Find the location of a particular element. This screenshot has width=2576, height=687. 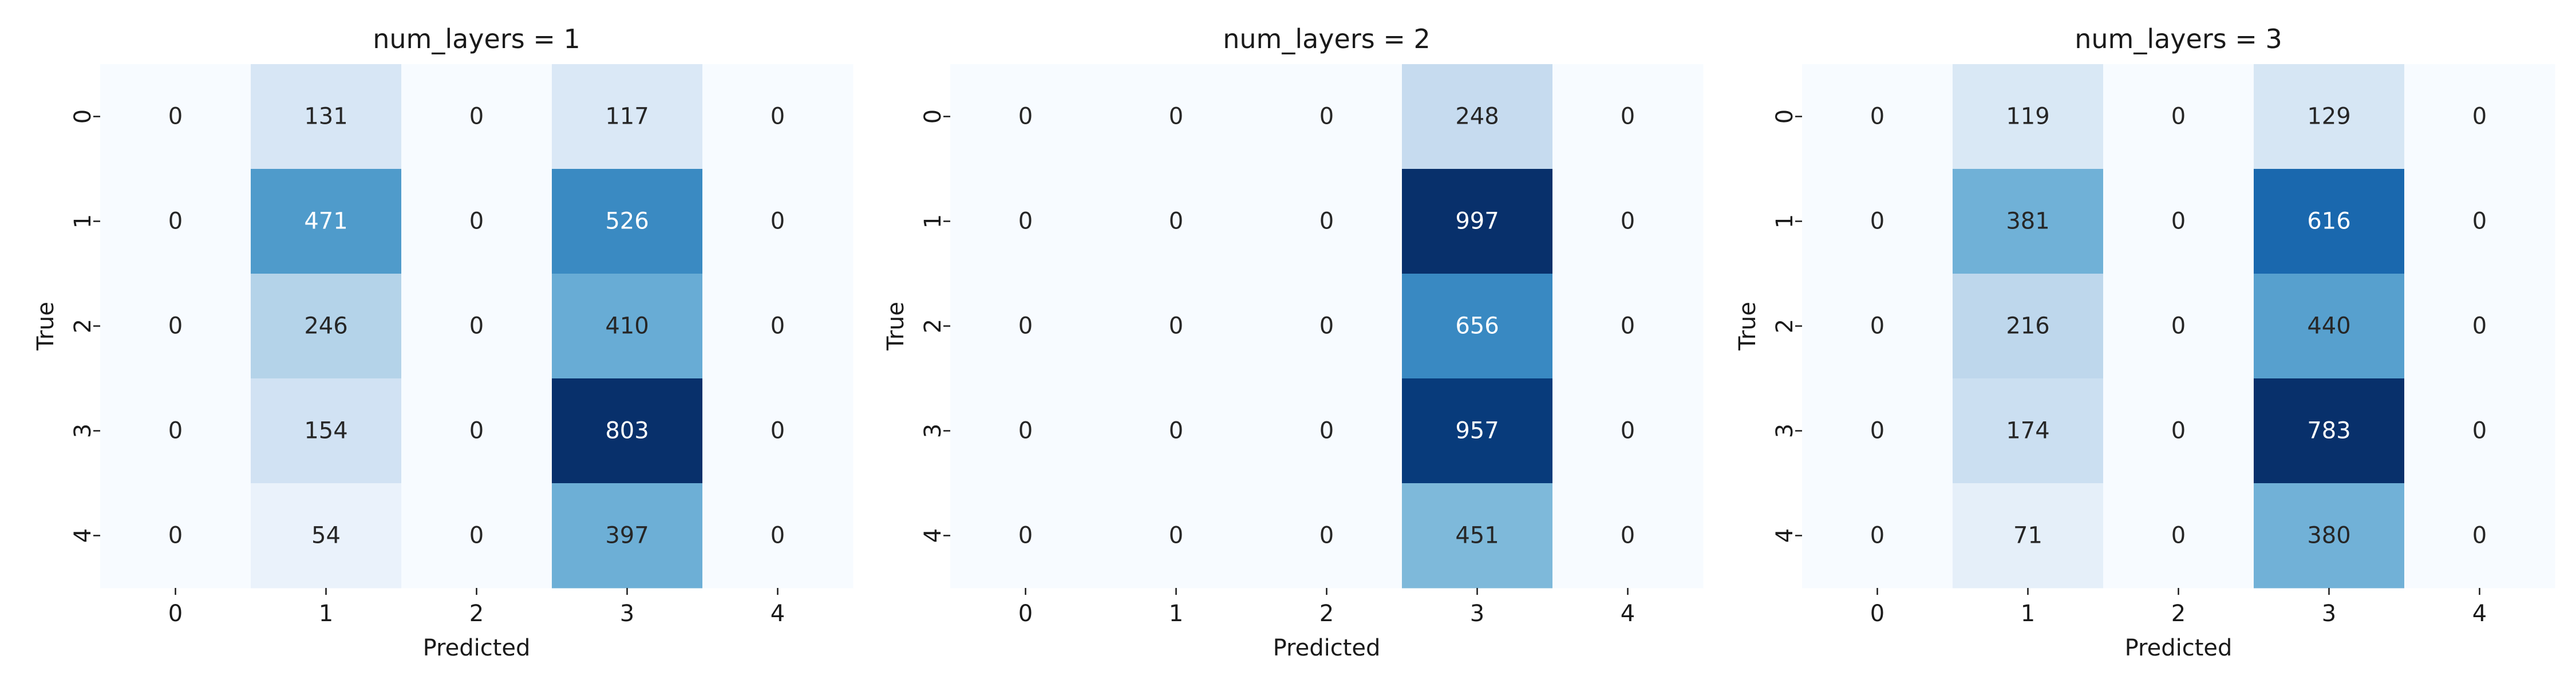

cell-value-label: 410 is located at coordinates (627, 326).